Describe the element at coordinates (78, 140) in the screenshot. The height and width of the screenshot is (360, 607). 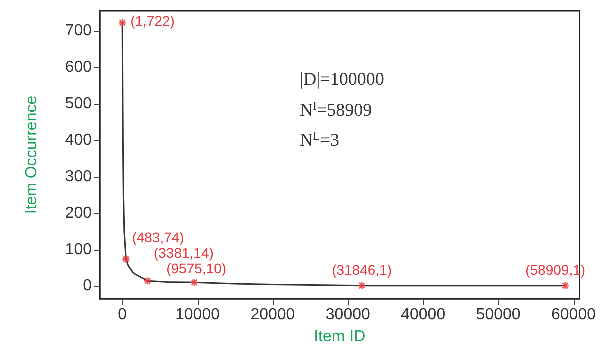
I see `y-tick-label: 400` at that location.